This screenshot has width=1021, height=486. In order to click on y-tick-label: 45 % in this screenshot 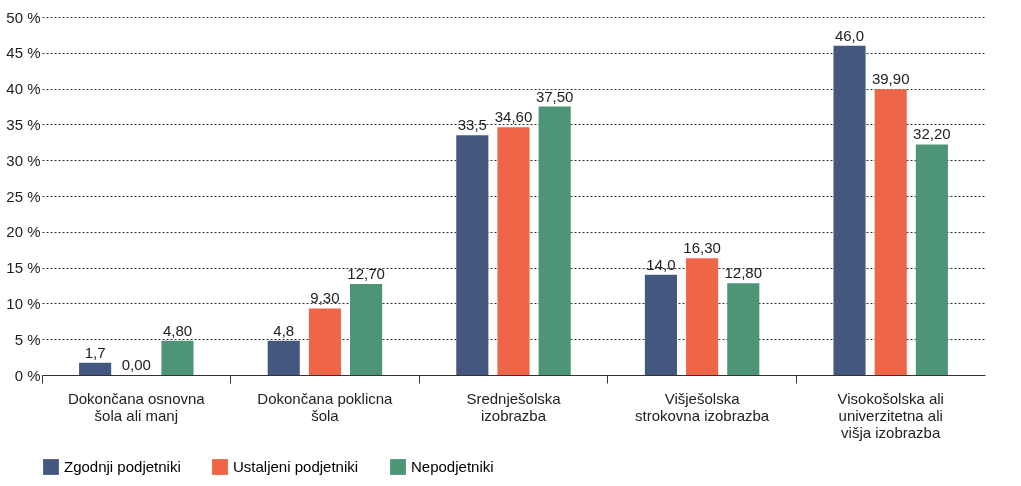, I will do `click(23, 53)`.